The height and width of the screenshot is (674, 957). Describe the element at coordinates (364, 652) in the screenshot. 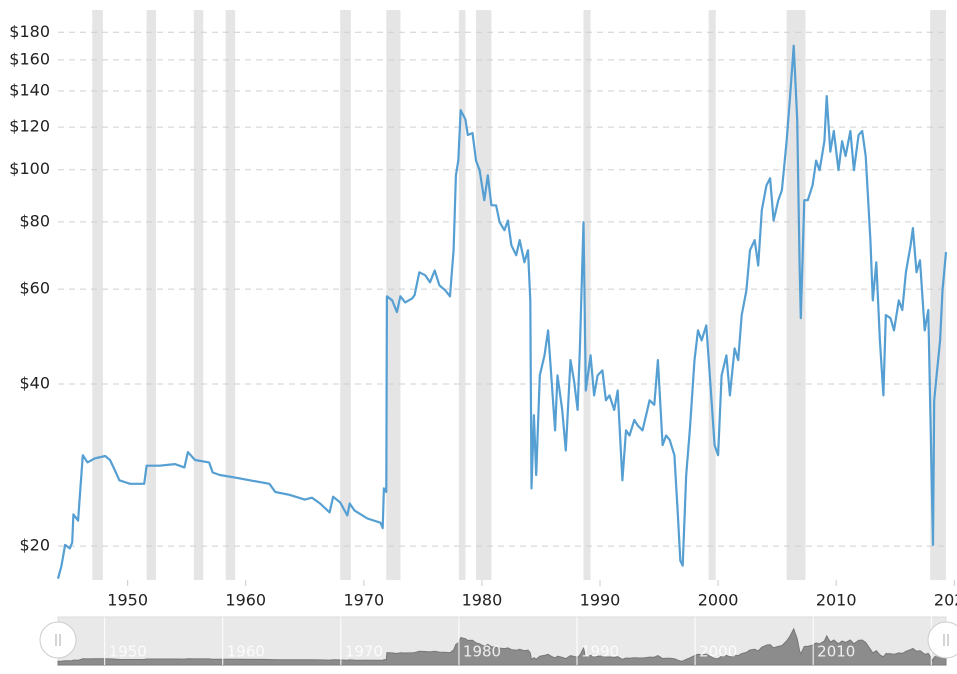

I see `nav-label: 1970` at that location.